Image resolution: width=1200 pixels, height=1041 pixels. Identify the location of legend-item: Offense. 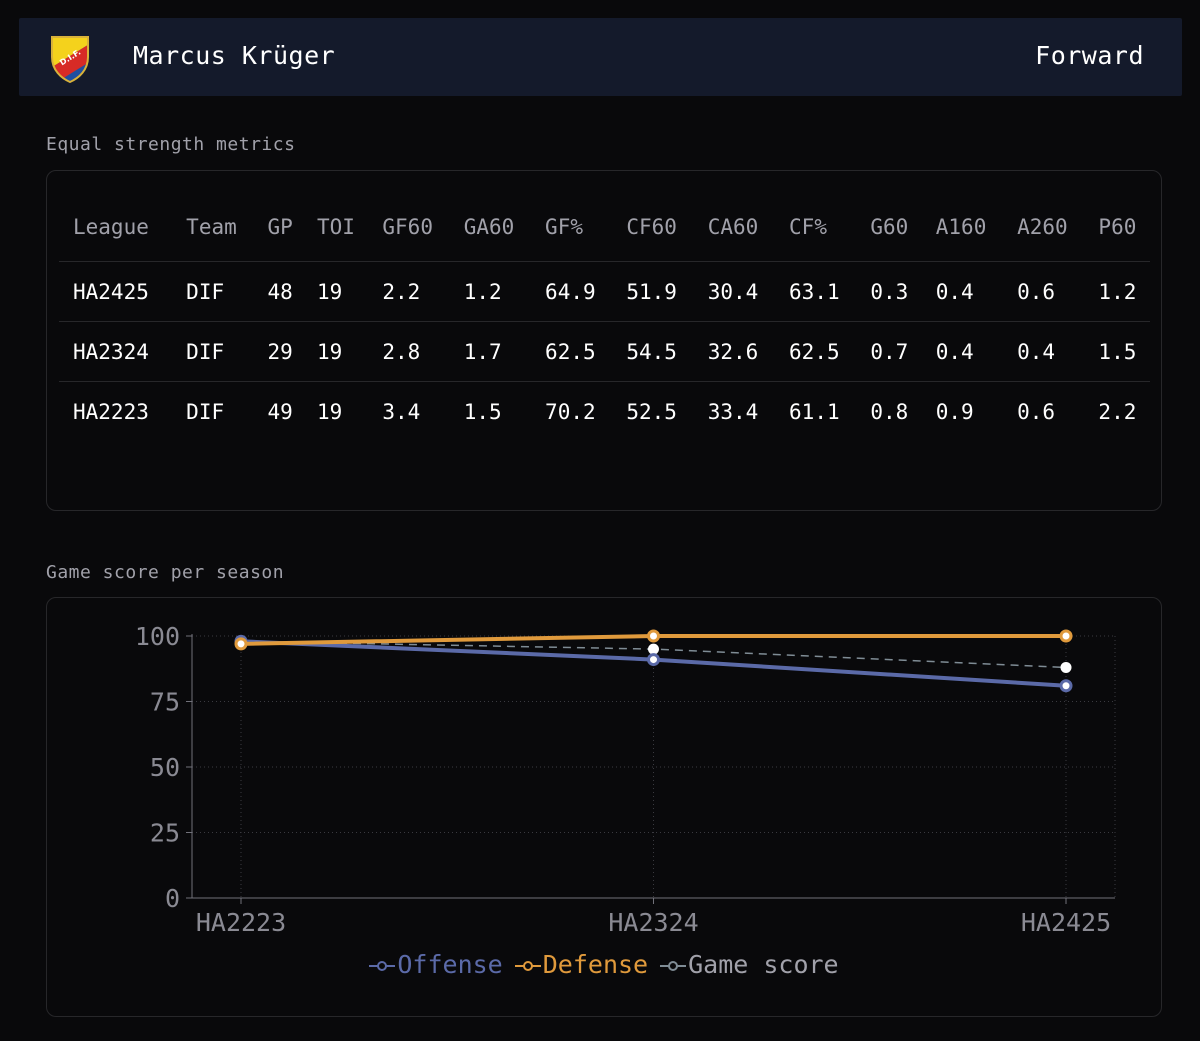
(436, 964).